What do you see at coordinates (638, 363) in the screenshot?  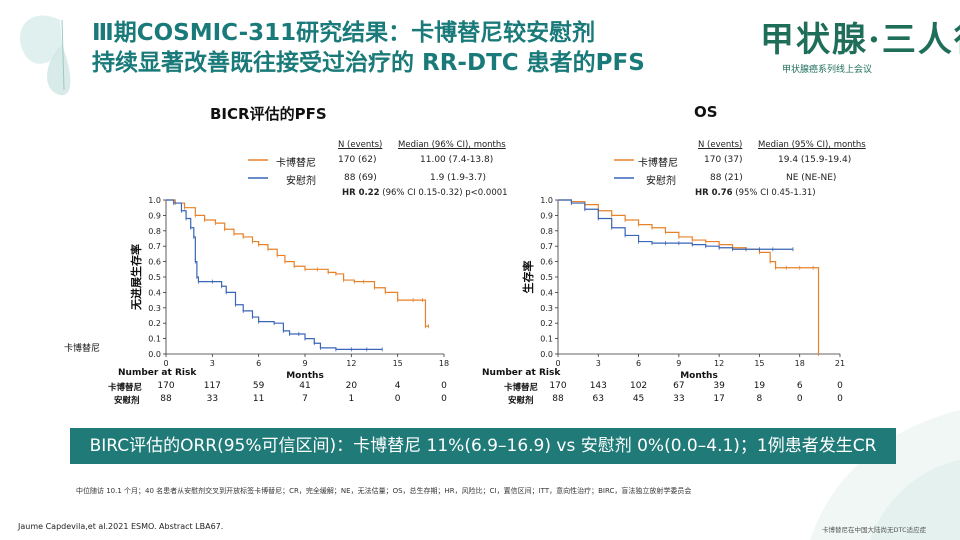 I see `os-x-tick-label: 6` at bounding box center [638, 363].